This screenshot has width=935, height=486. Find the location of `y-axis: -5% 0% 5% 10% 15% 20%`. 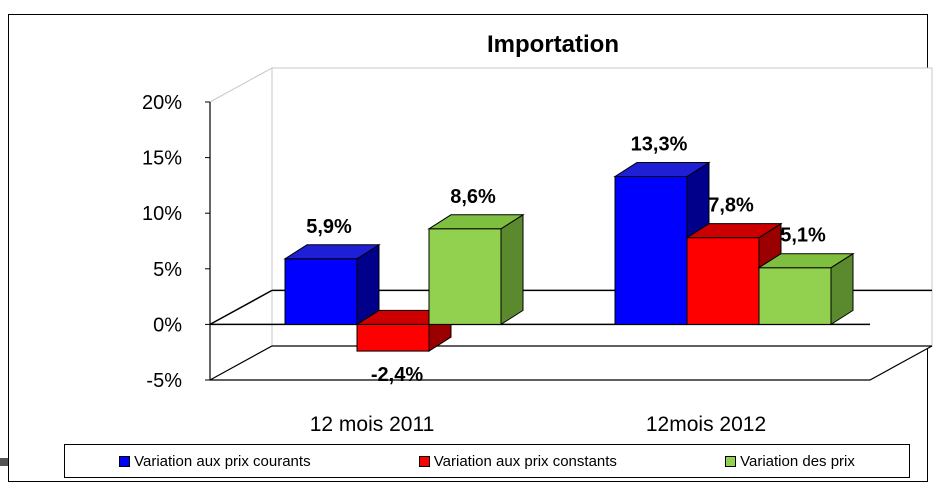

y-axis: -5% 0% 5% 10% 15% 20% is located at coordinates (176, 242).